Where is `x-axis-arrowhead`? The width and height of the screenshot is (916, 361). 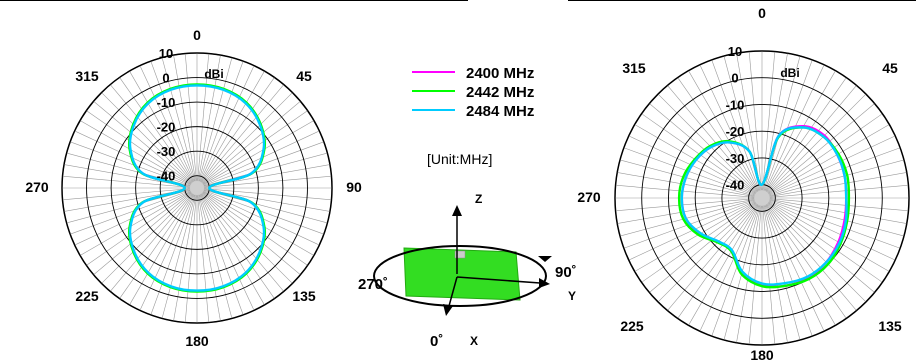 x-axis-arrowhead is located at coordinates (448, 310).